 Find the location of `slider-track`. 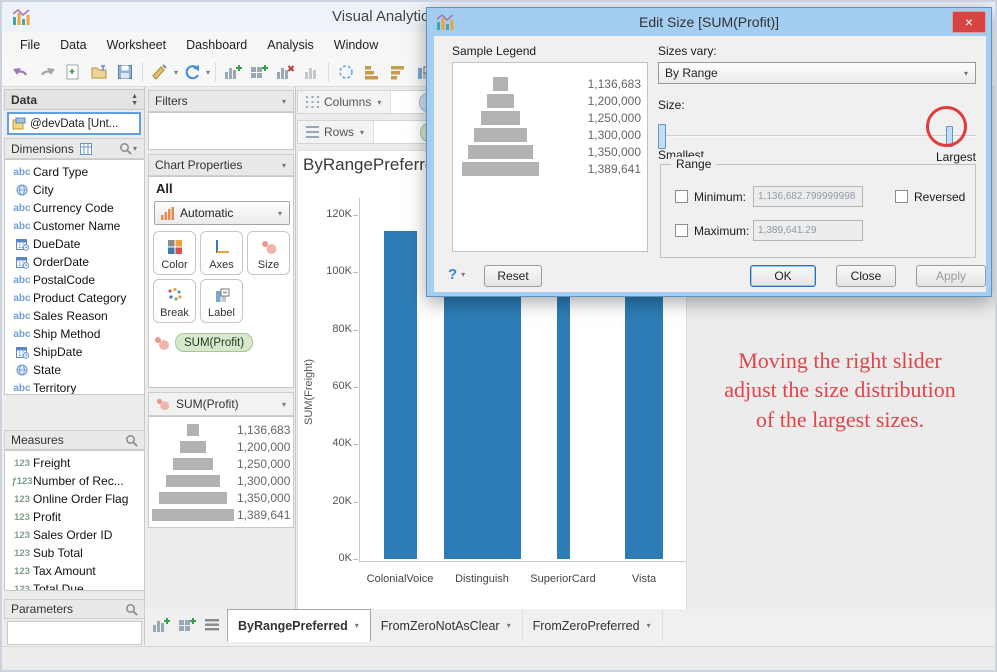

slider-track is located at coordinates (817, 136).